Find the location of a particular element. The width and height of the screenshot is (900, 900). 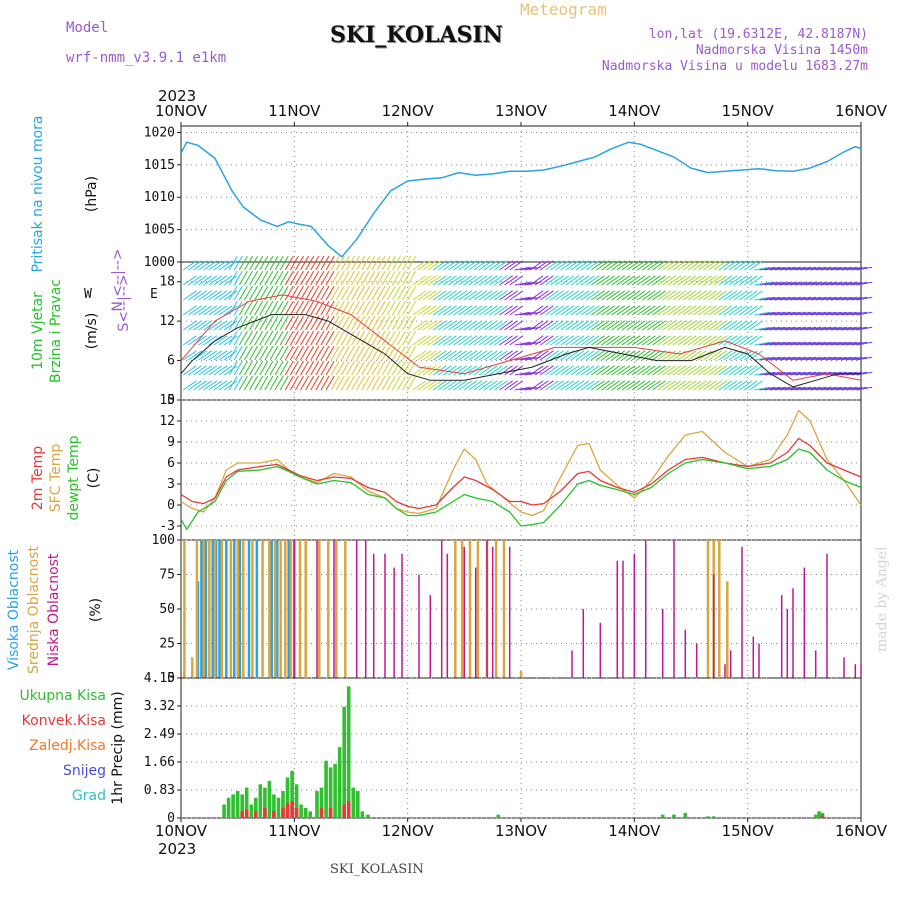

legend-snow: Snijeg is located at coordinates (84, 771).